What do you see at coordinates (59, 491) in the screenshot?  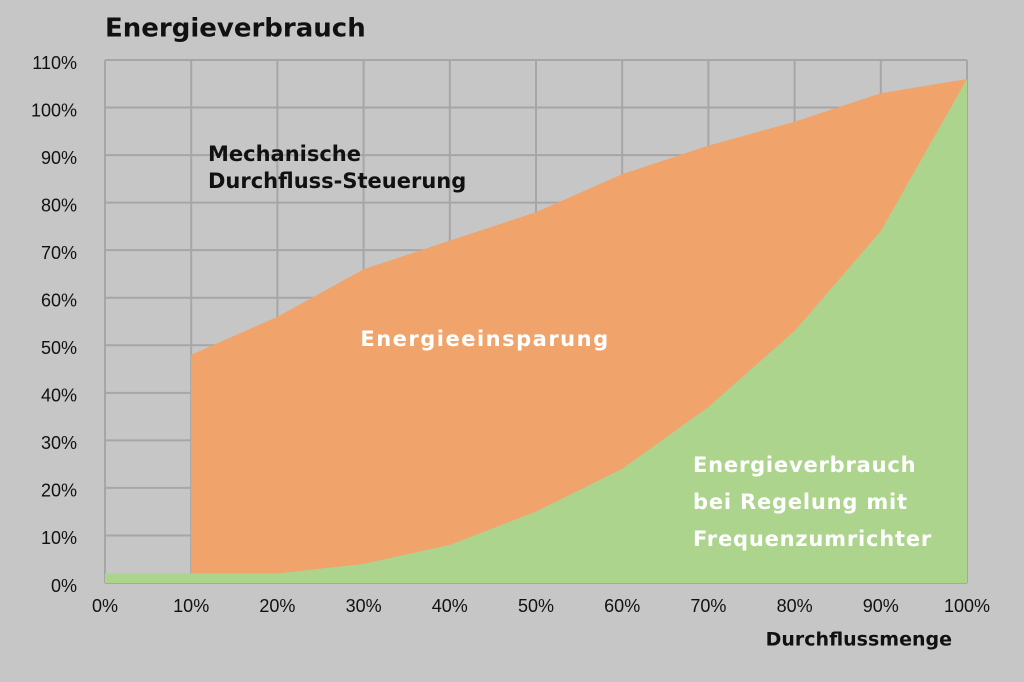 I see `y-tick-label: 20%` at bounding box center [59, 491].